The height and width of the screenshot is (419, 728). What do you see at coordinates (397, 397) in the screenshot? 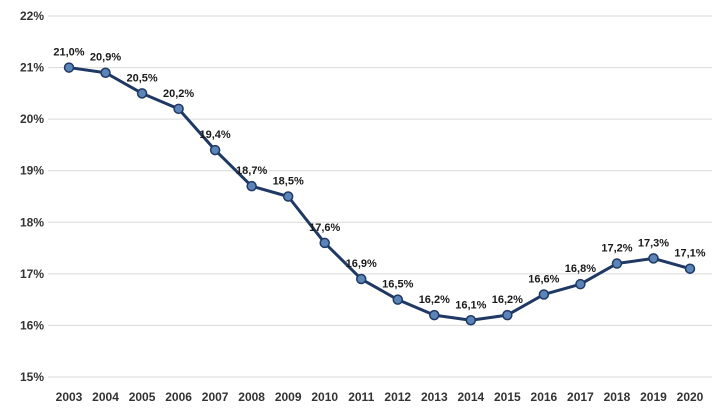
I see `x-axis-tick-label: 2012` at bounding box center [397, 397].